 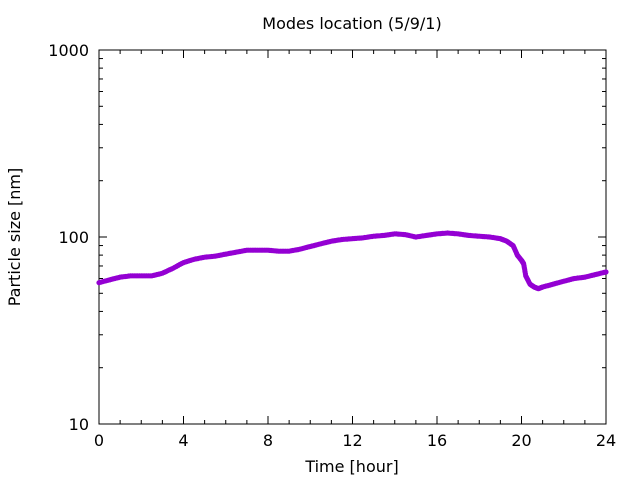 What do you see at coordinates (68, 50) in the screenshot?
I see `y-tick-label: 1000` at bounding box center [68, 50].